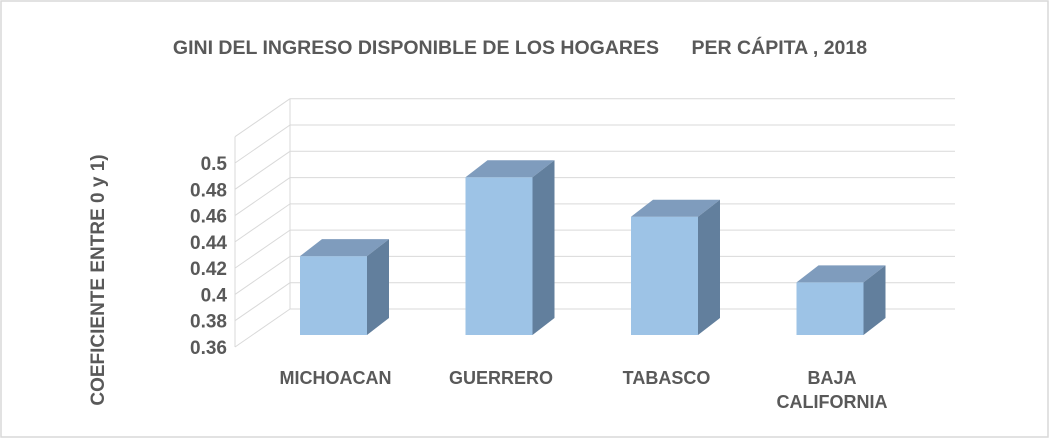 The height and width of the screenshot is (444, 1050). Describe the element at coordinates (208, 322) in the screenshot. I see `y-tick-label: 0.38` at that location.